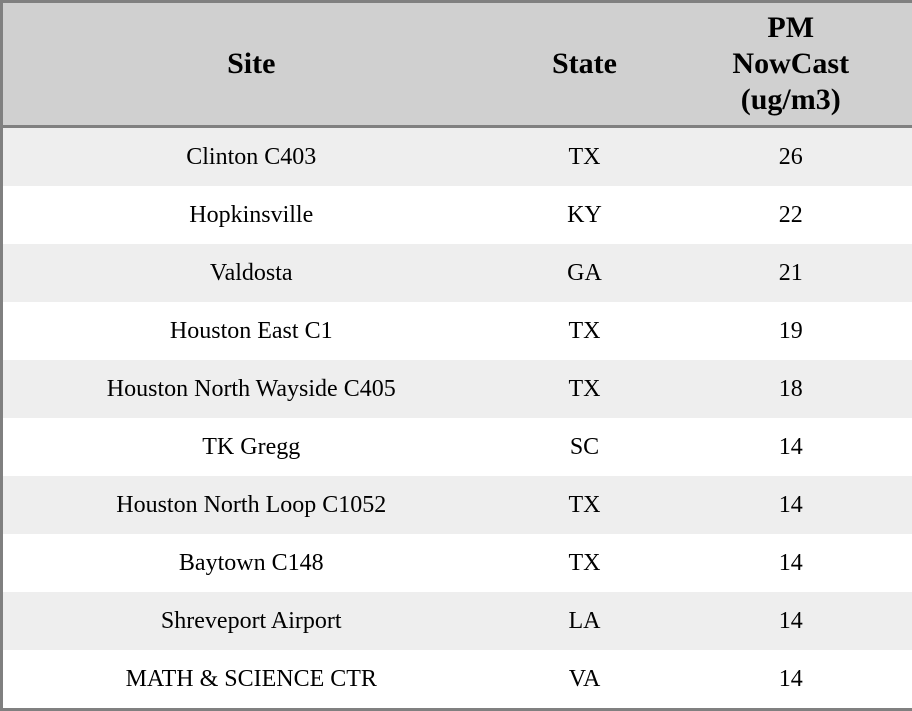  Describe the element at coordinates (250, 680) in the screenshot. I see `site-cell: MATH & SCIENCE CTR` at that location.